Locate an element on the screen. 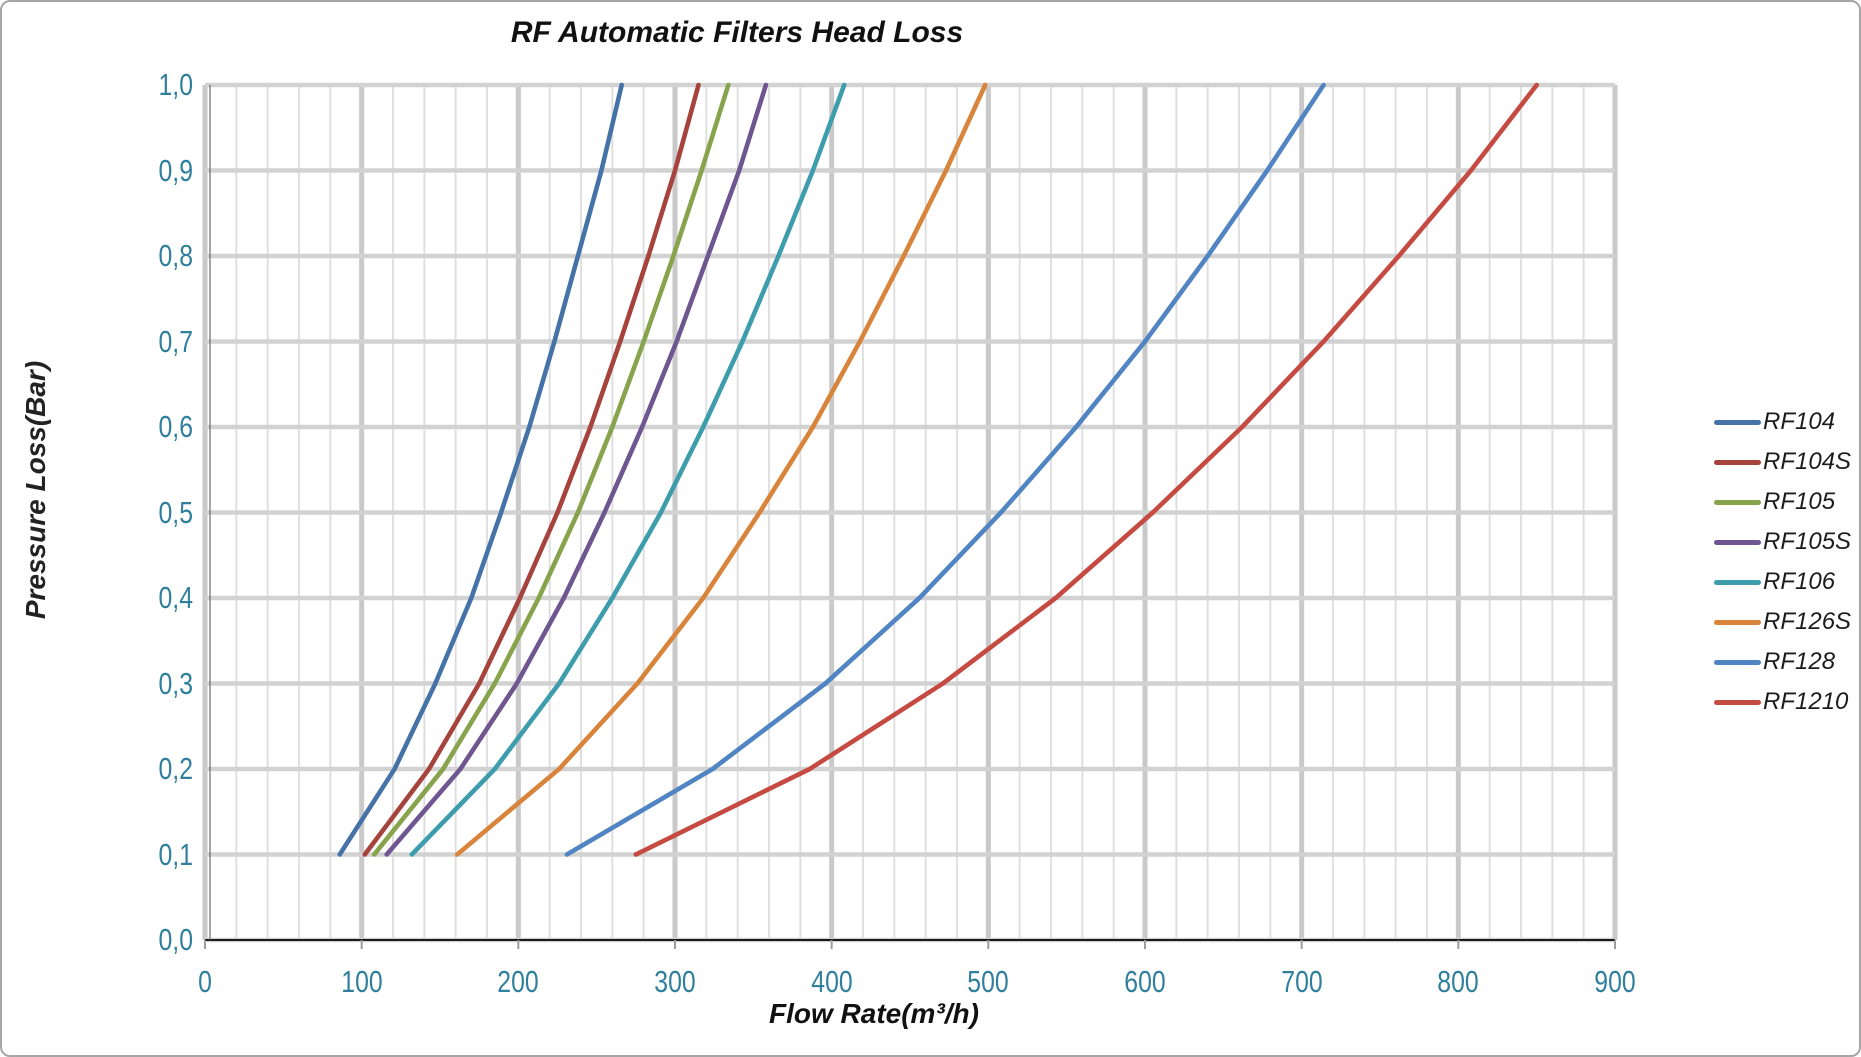  legend-item-RF105: RF105 is located at coordinates (1782, 502).